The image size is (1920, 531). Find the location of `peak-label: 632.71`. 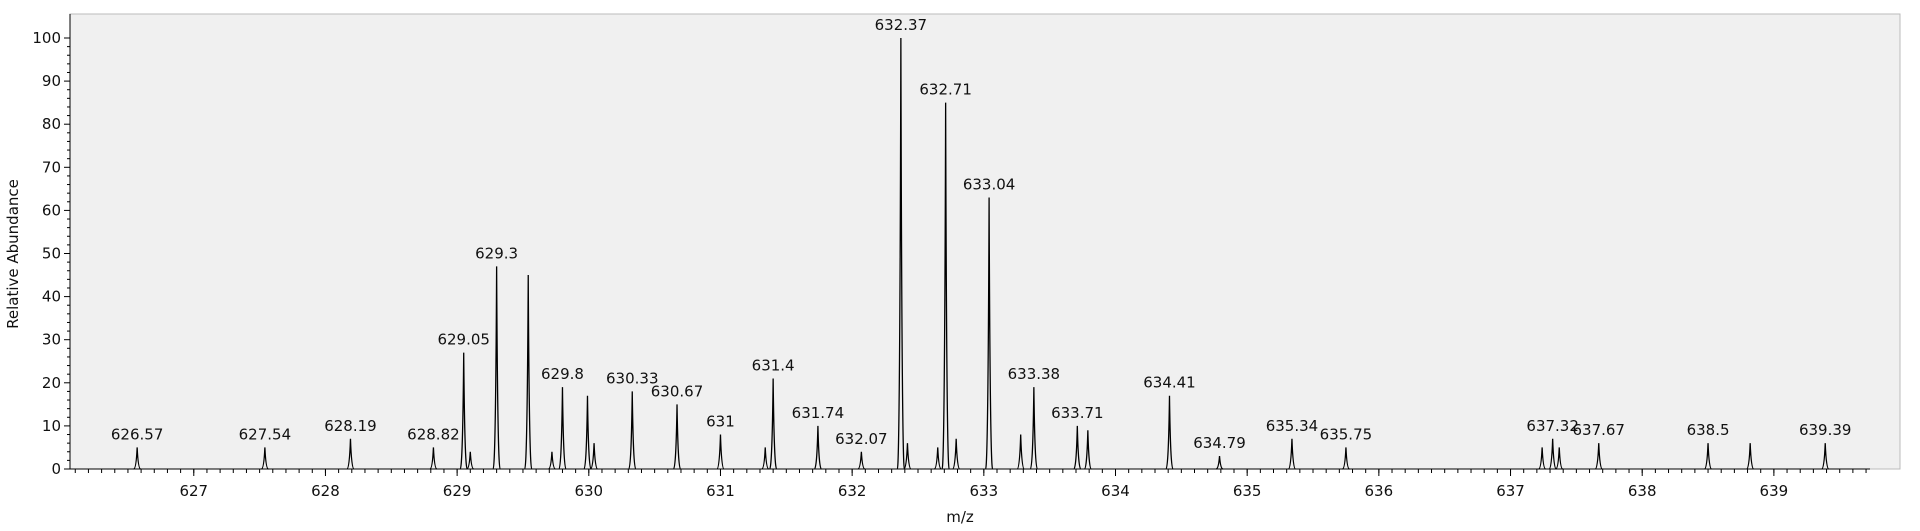

peak-label: 632.71 is located at coordinates (945, 90).